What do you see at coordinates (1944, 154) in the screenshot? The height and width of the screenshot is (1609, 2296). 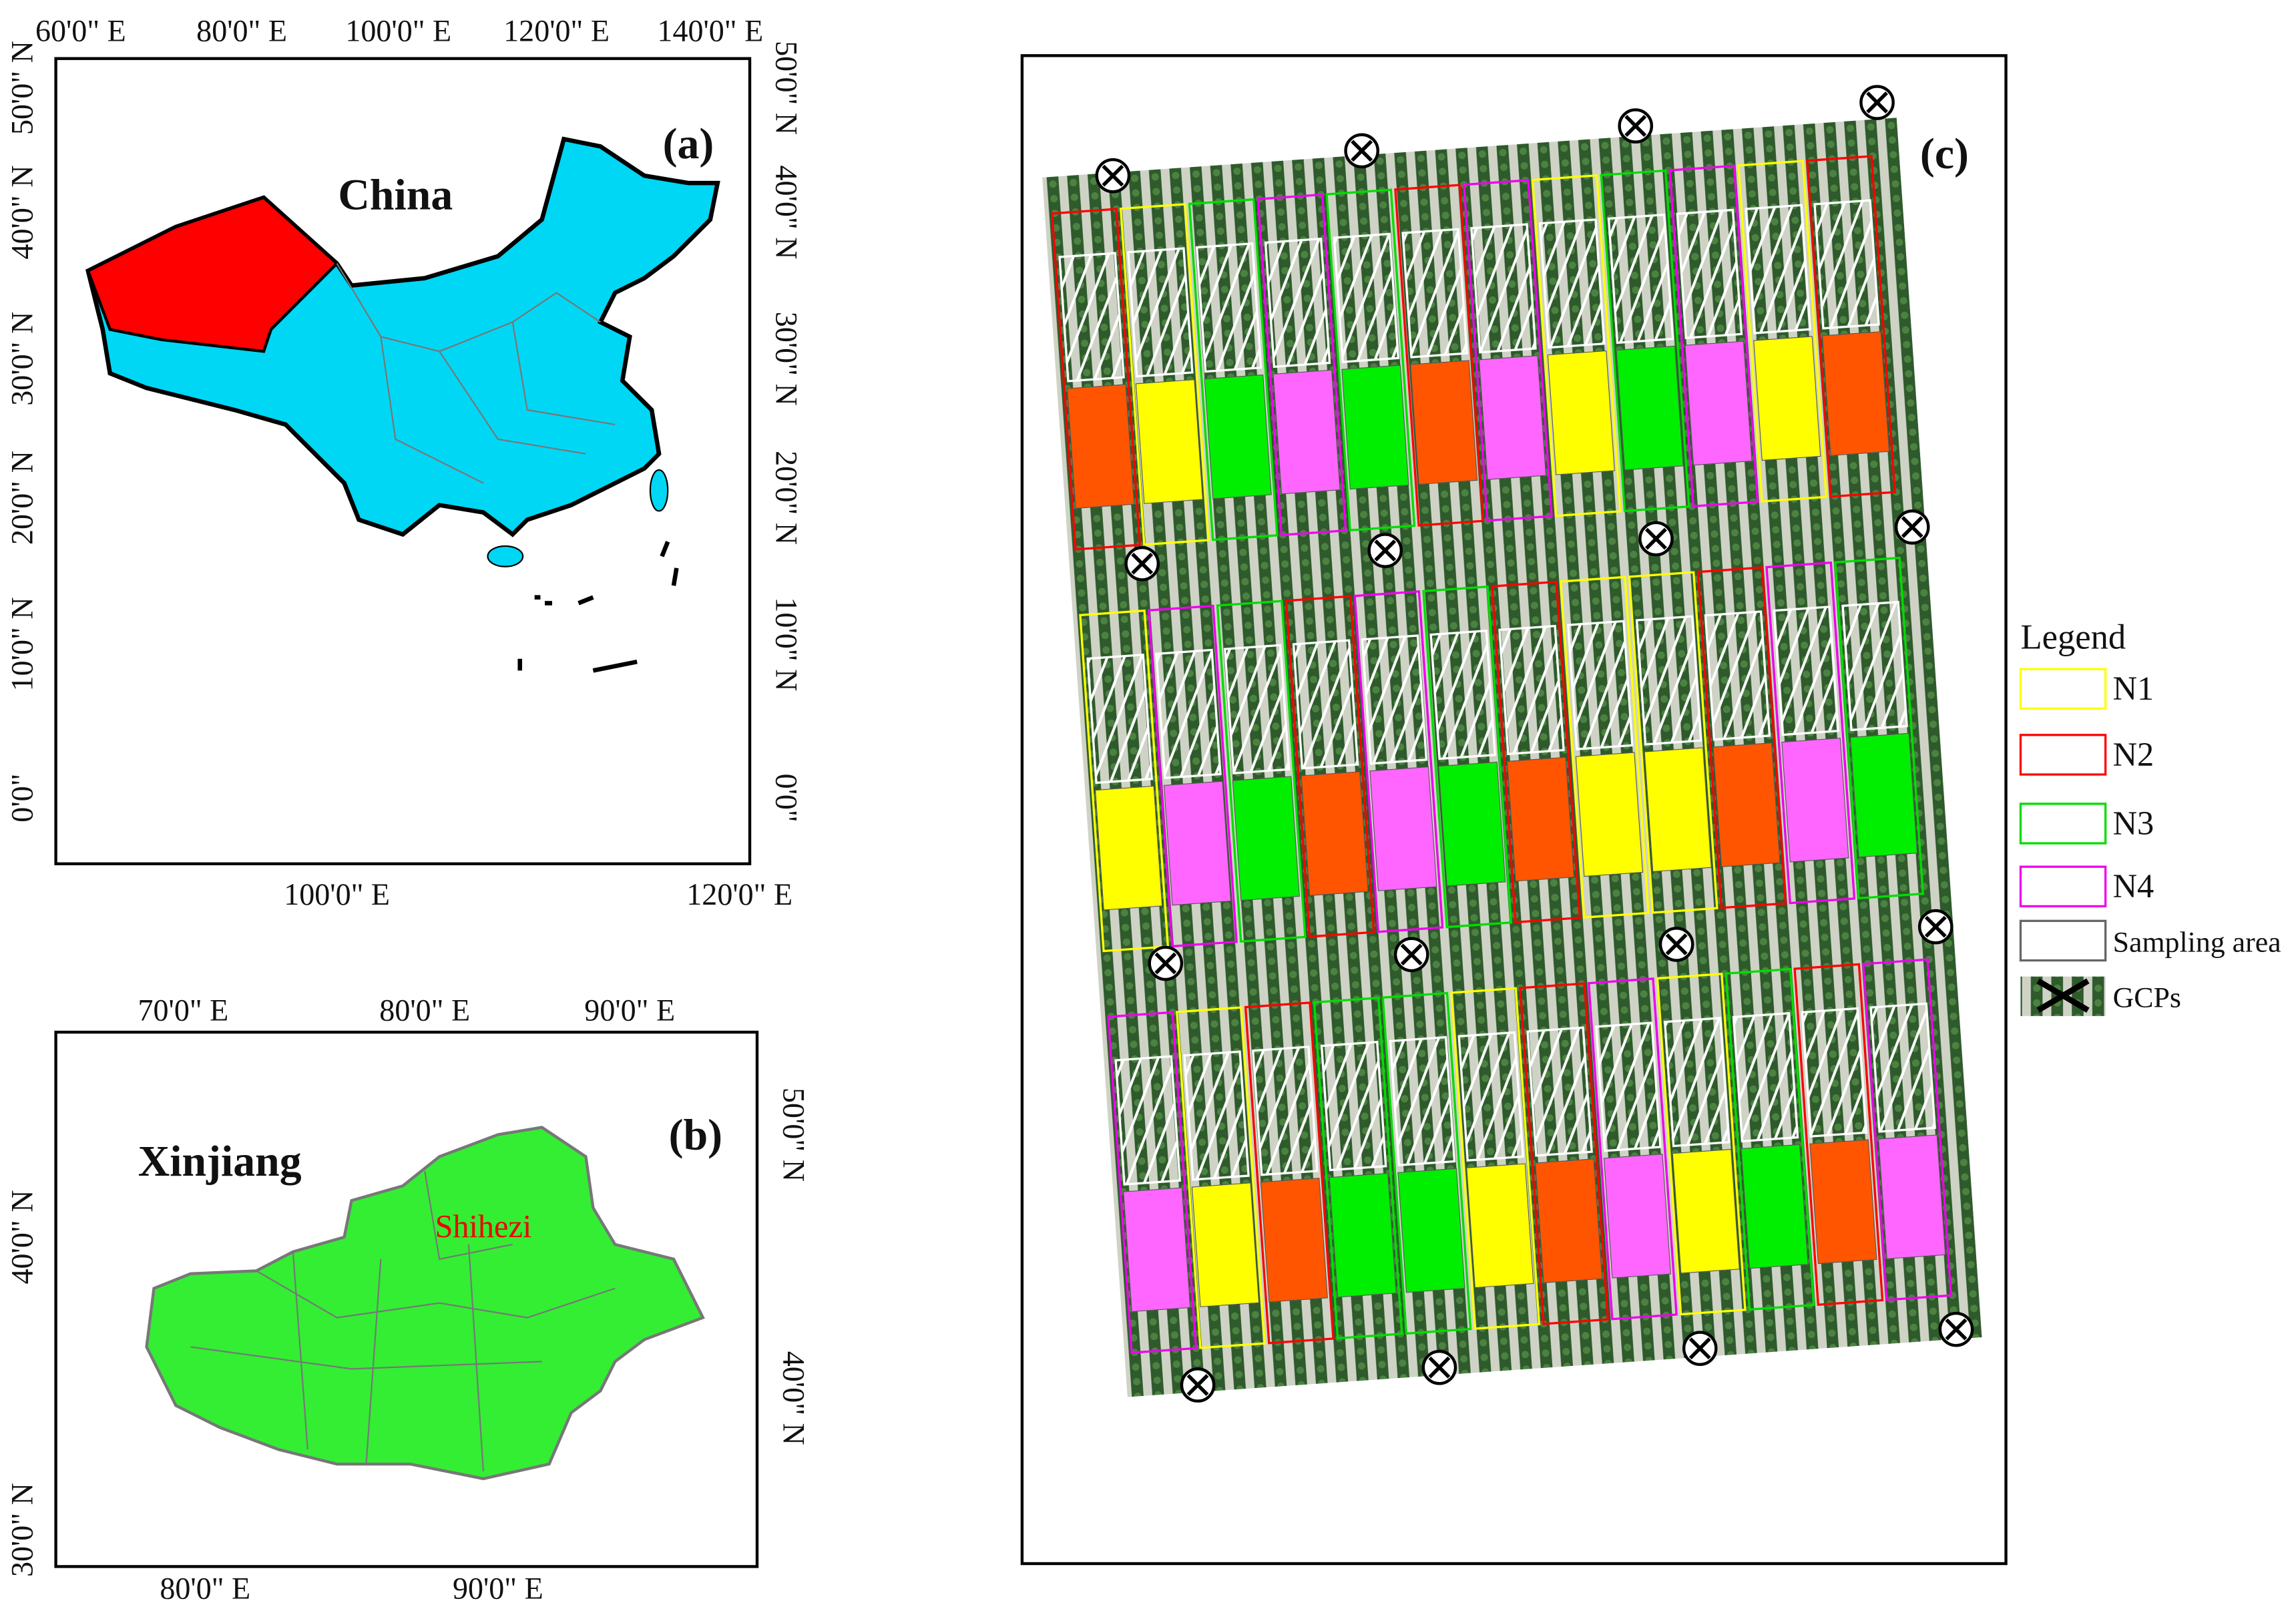 I see `panel-label: (c)` at bounding box center [1944, 154].